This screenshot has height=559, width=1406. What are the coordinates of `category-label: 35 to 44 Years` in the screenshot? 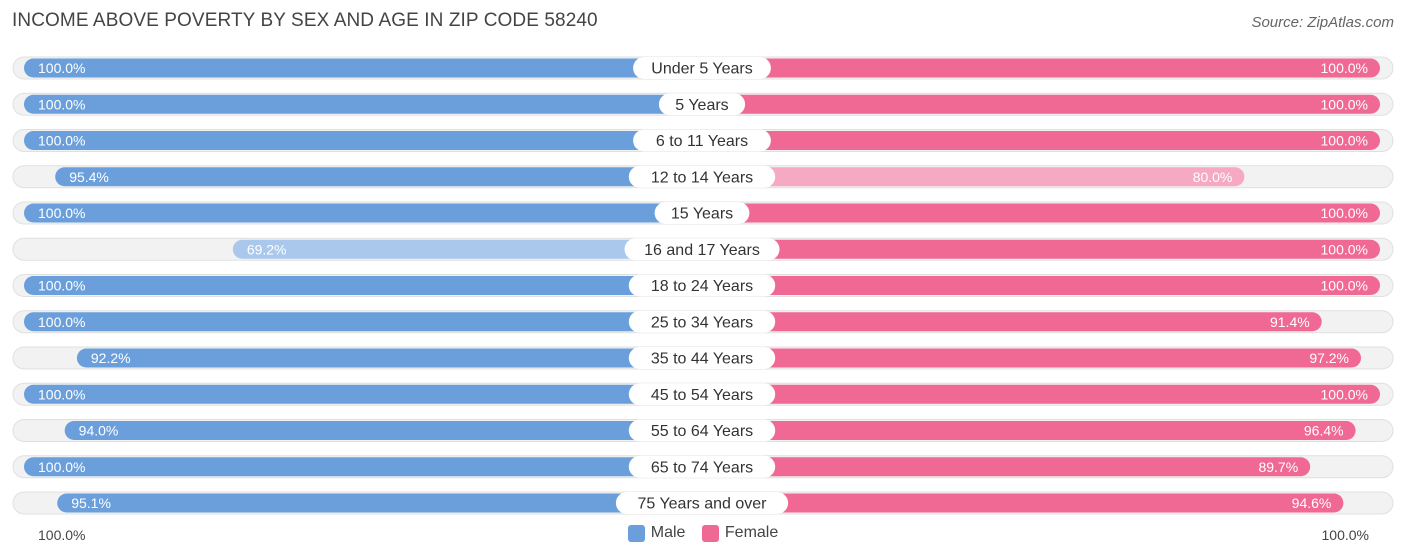 It's located at (702, 359).